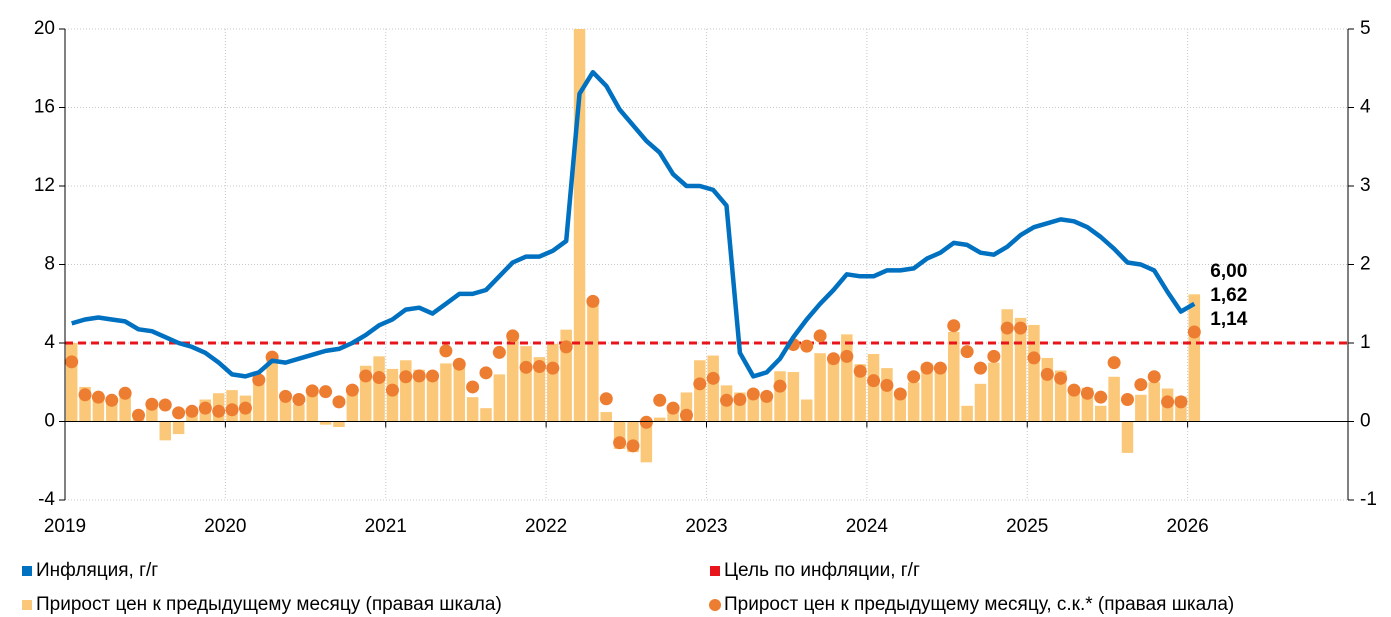  What do you see at coordinates (1365, 342) in the screenshot?
I see `y2-tick-label: 1` at bounding box center [1365, 342].